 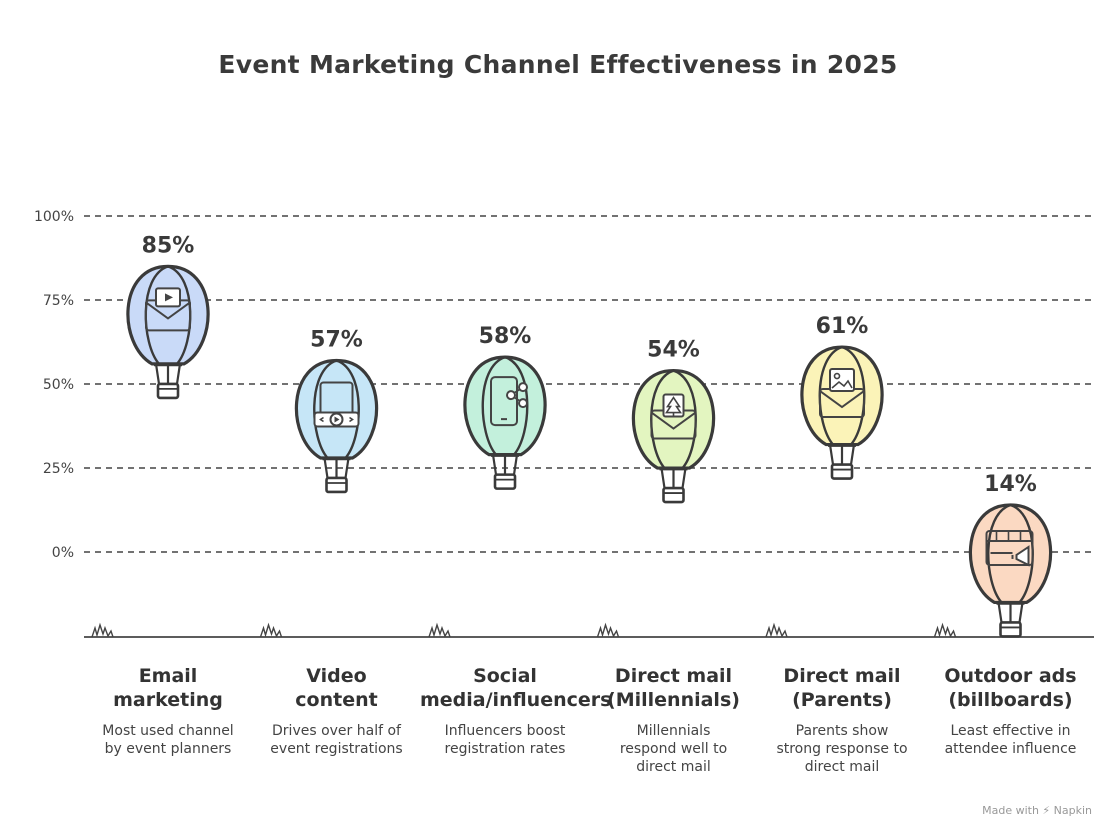 I want to click on value-label: 61%, so click(x=842, y=326).